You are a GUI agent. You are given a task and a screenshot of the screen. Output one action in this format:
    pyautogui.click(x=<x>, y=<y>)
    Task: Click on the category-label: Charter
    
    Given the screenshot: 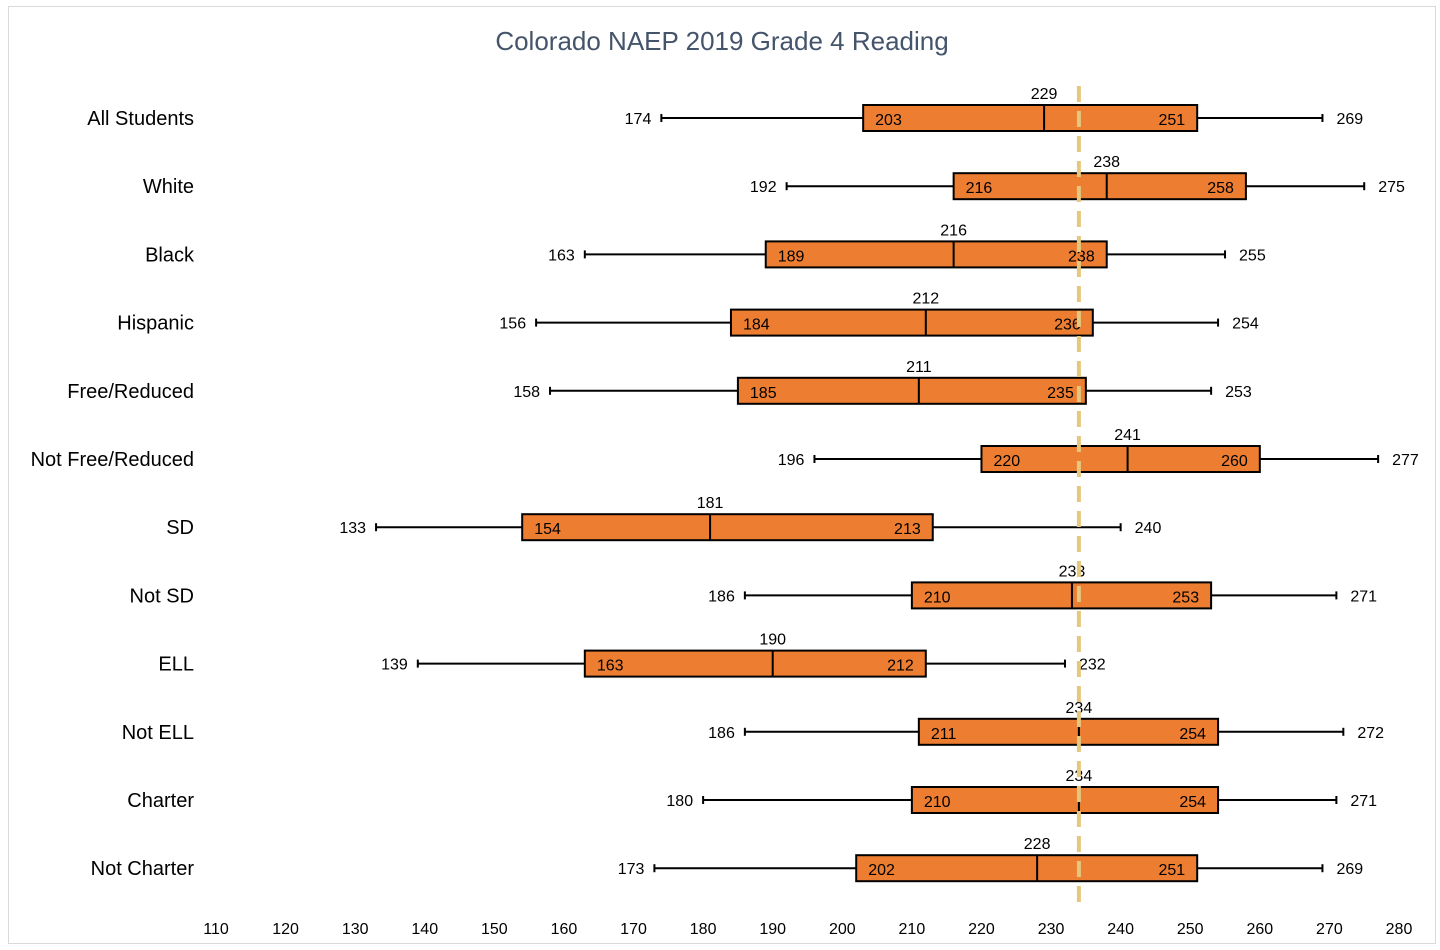 What is the action you would take?
    pyautogui.click(x=160, y=801)
    